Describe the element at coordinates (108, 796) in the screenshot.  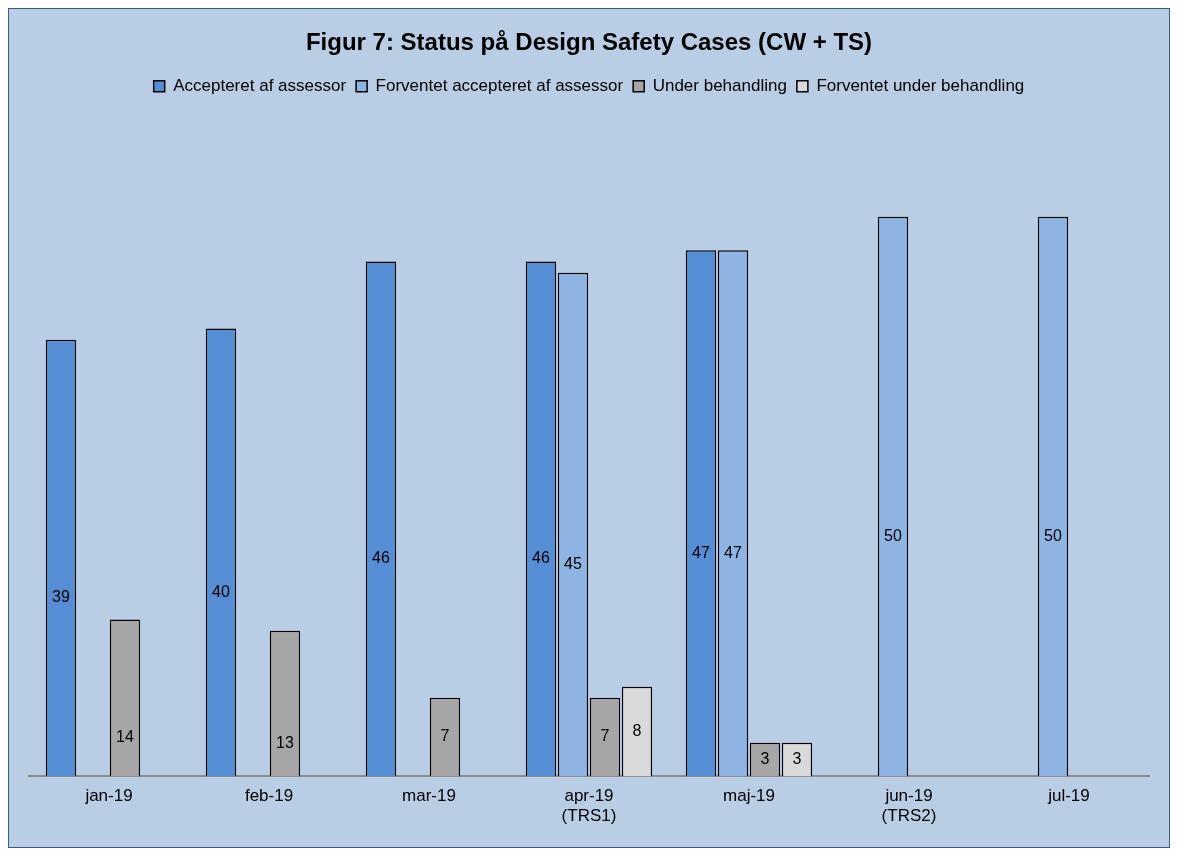
I see `x-tick-label: jan-19` at that location.